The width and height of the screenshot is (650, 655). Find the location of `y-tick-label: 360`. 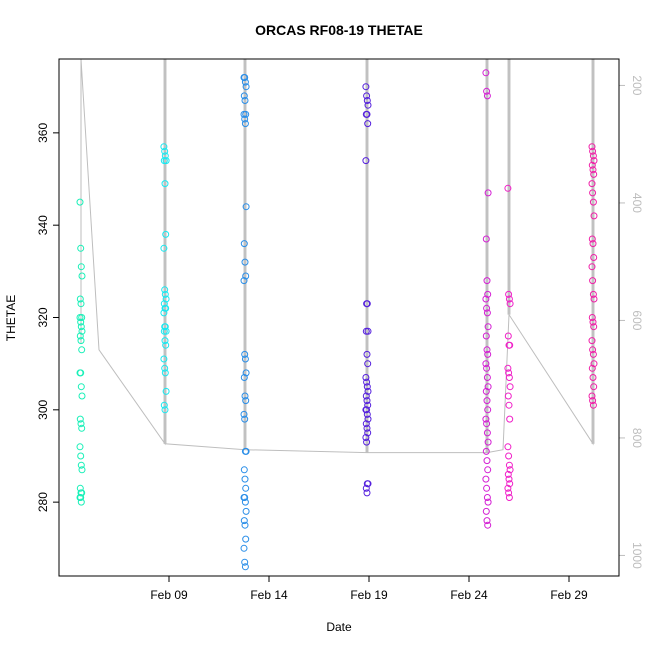

y-tick-label: 360 is located at coordinates (43, 133).